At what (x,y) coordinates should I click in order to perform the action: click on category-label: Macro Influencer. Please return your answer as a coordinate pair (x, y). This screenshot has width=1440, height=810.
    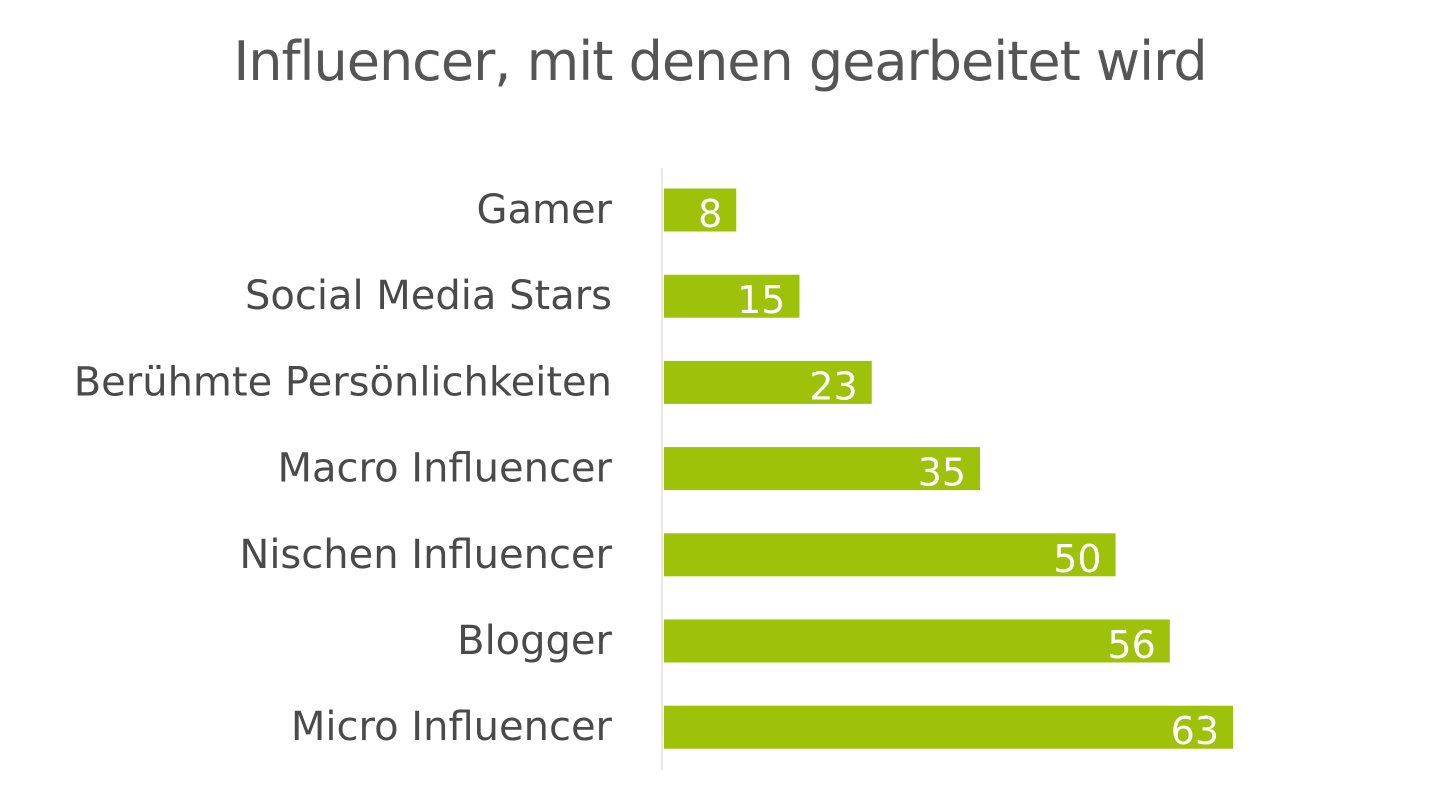
    Looking at the image, I should click on (445, 469).